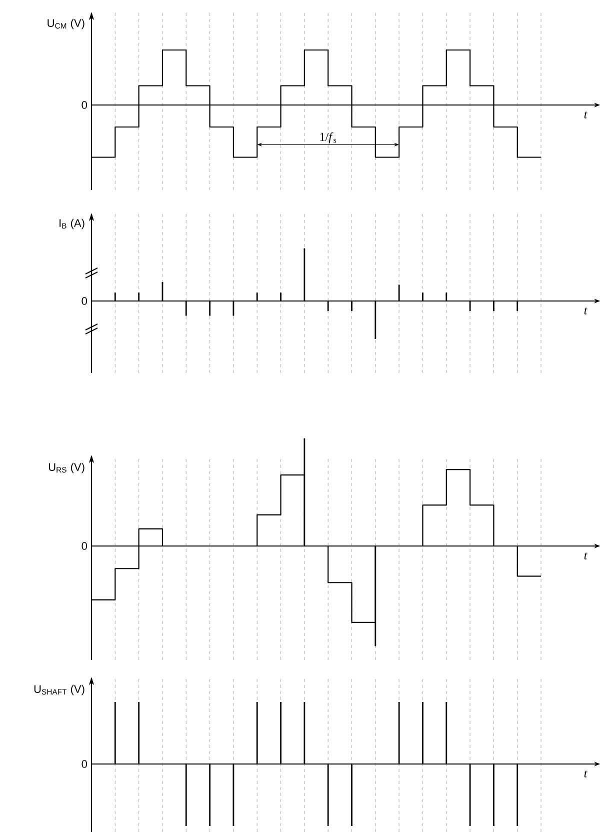  I want to click on y-axis-title: U$_{RS}$ (V), so click(66, 468).